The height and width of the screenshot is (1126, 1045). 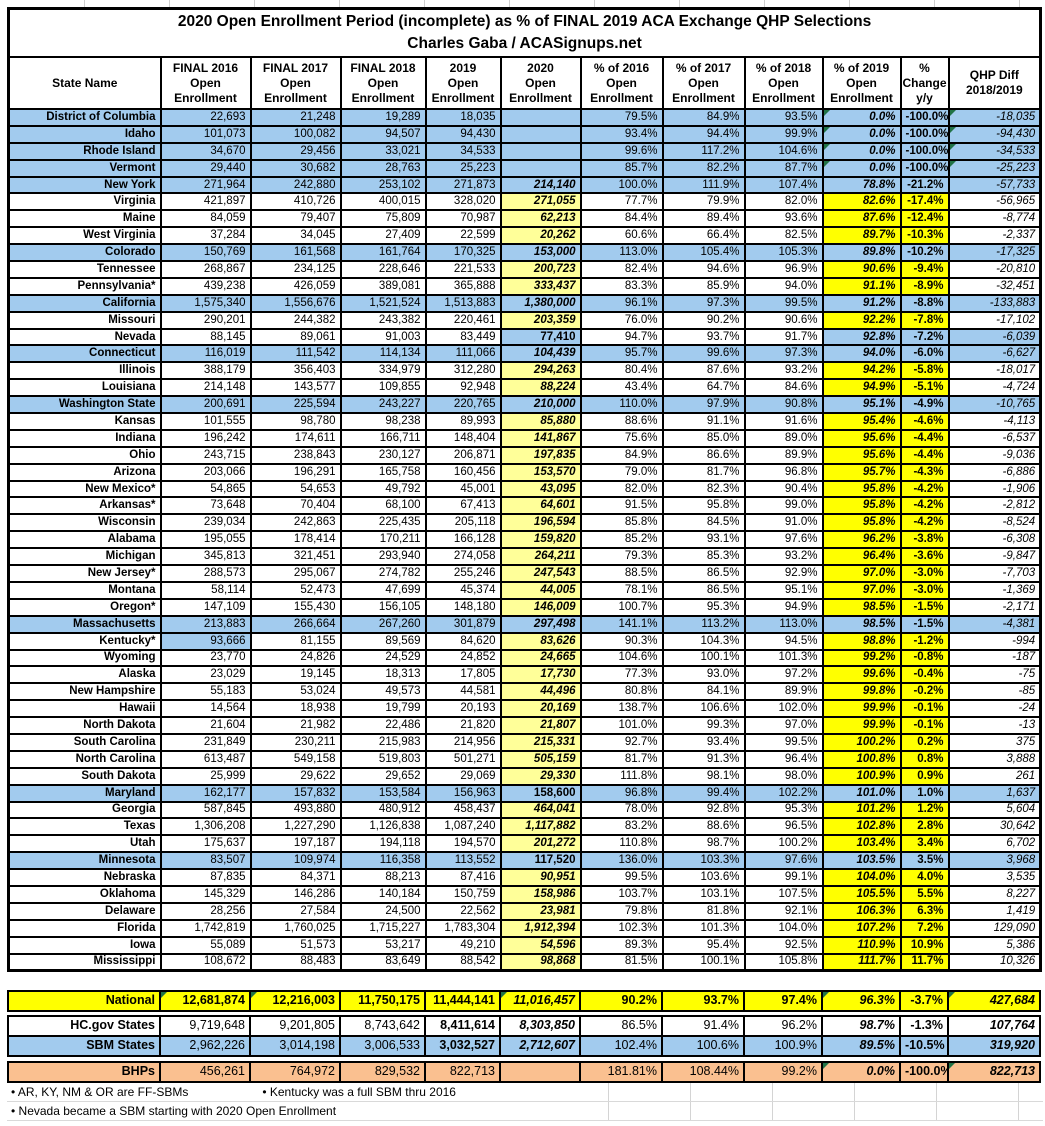 What do you see at coordinates (84, 168) in the screenshot?
I see `cell-state-name: Vermont` at bounding box center [84, 168].